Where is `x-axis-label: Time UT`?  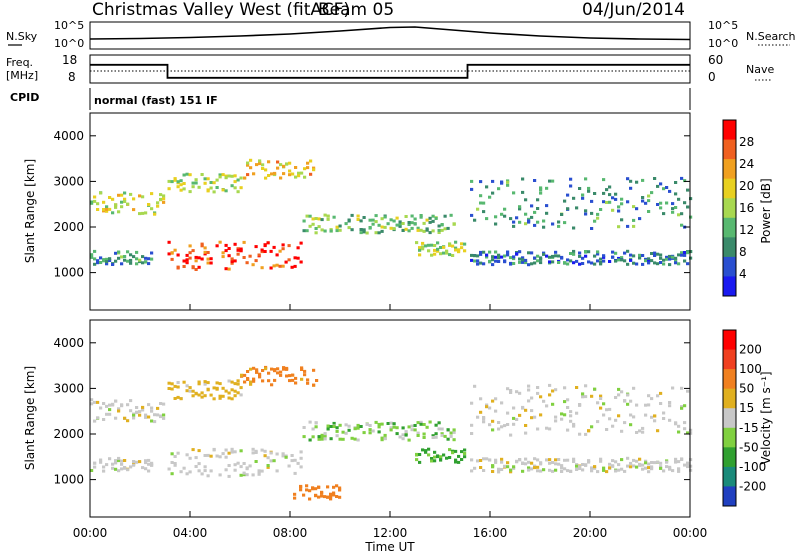
x-axis-label: Time UT is located at coordinates (389, 547).